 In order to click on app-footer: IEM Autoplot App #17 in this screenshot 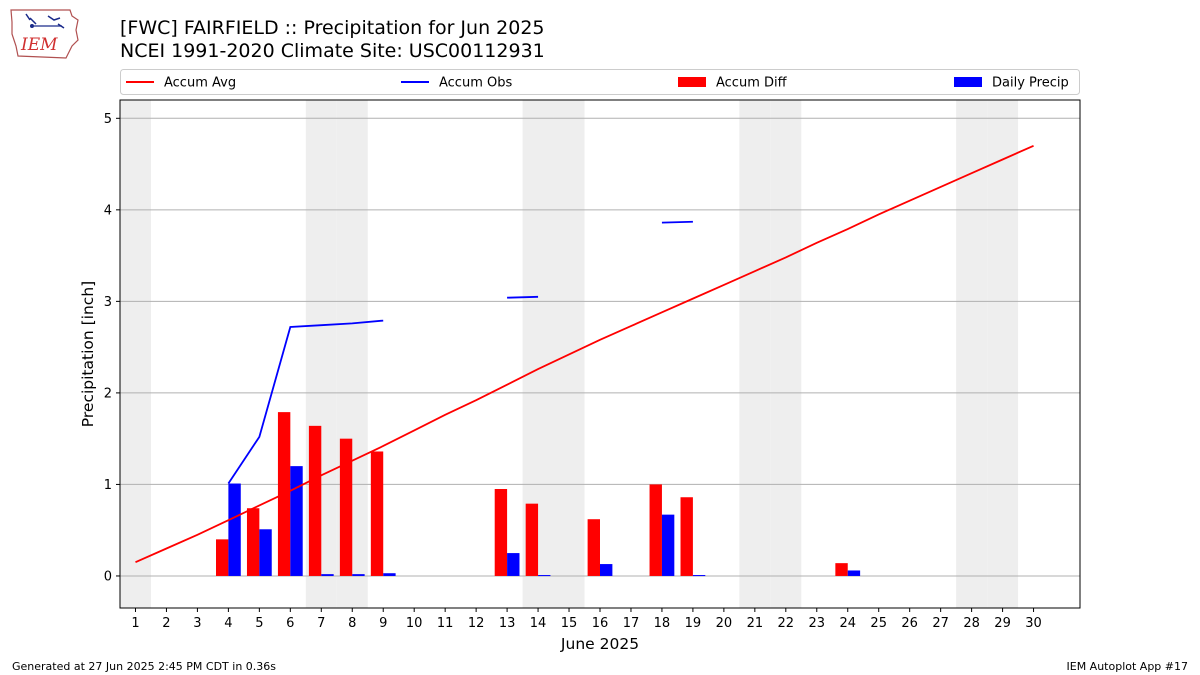, I will do `click(1127, 666)`.